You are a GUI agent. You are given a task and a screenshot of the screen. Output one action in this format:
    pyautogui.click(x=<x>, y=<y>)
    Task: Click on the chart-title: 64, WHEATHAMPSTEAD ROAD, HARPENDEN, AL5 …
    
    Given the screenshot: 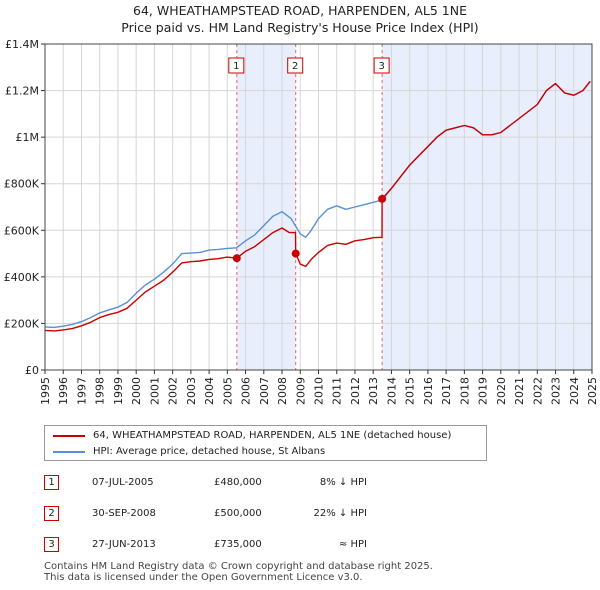 What is the action you would take?
    pyautogui.click(x=300, y=19)
    